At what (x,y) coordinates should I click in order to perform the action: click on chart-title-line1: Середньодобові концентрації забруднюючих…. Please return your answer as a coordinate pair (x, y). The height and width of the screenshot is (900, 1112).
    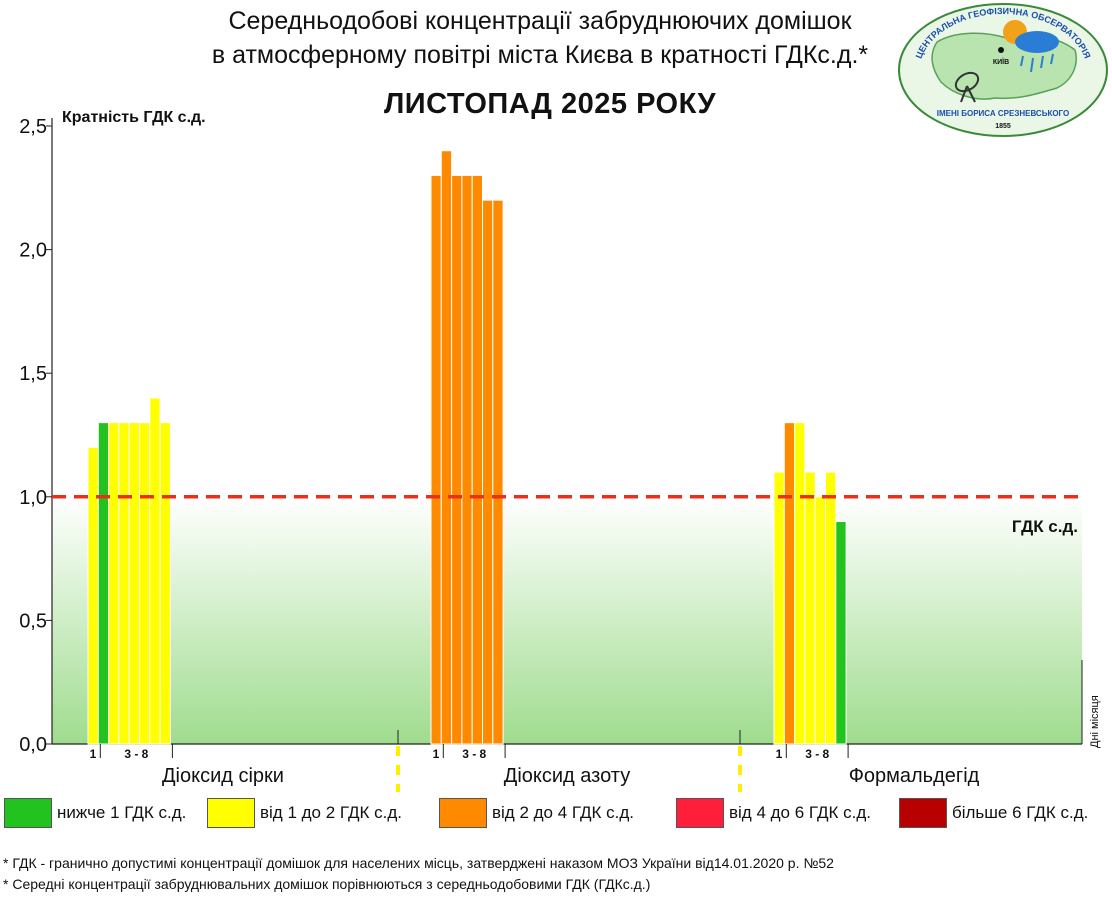
    Looking at the image, I should click on (540, 21).